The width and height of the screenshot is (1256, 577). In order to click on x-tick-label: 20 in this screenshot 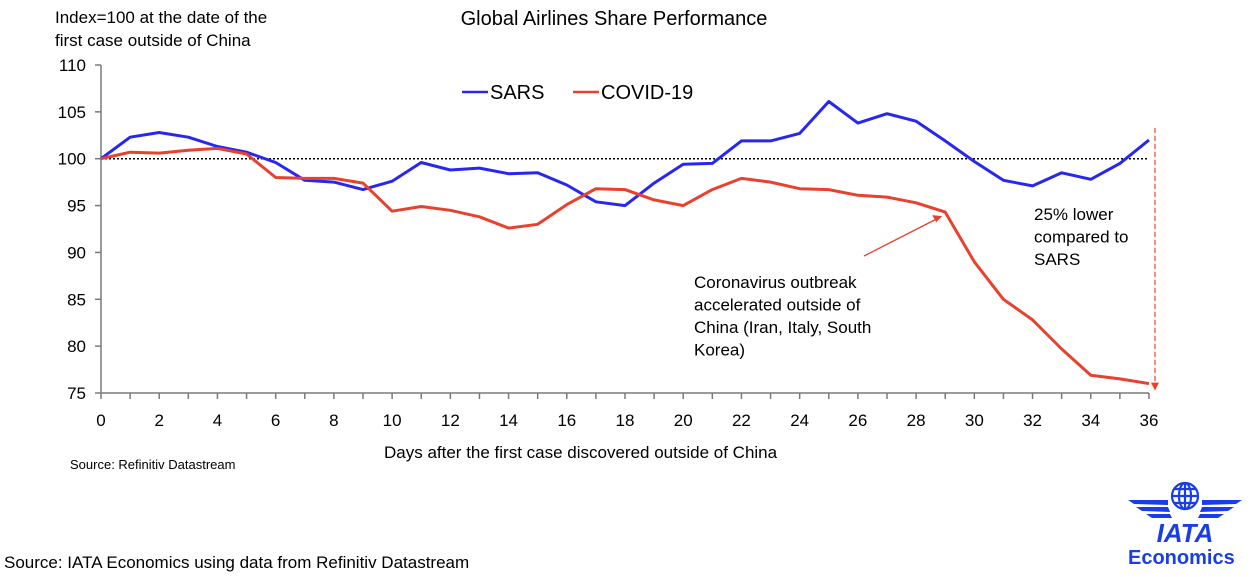, I will do `click(683, 420)`.